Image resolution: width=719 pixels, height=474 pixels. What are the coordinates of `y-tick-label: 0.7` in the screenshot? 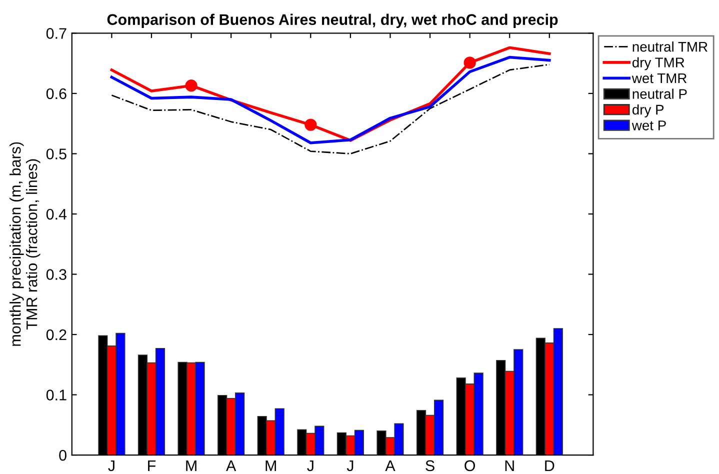 It's located at (56, 33).